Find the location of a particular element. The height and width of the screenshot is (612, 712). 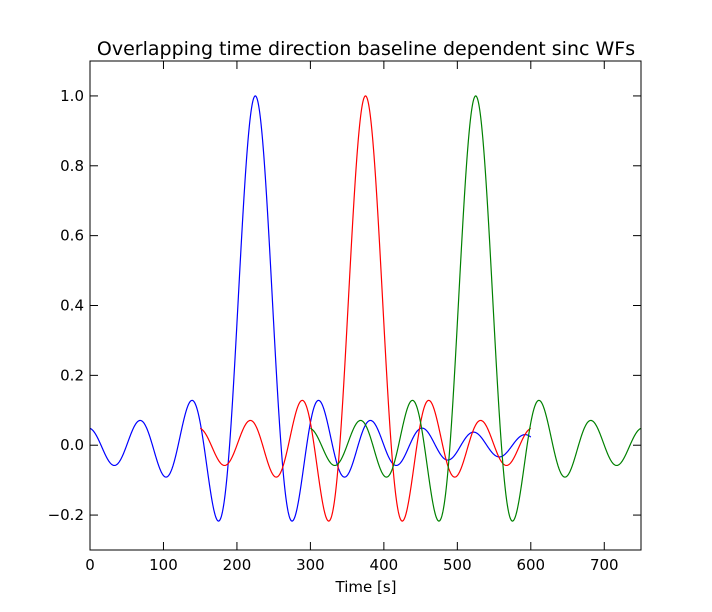

y-tick-label: −0.2 is located at coordinates (66, 515).